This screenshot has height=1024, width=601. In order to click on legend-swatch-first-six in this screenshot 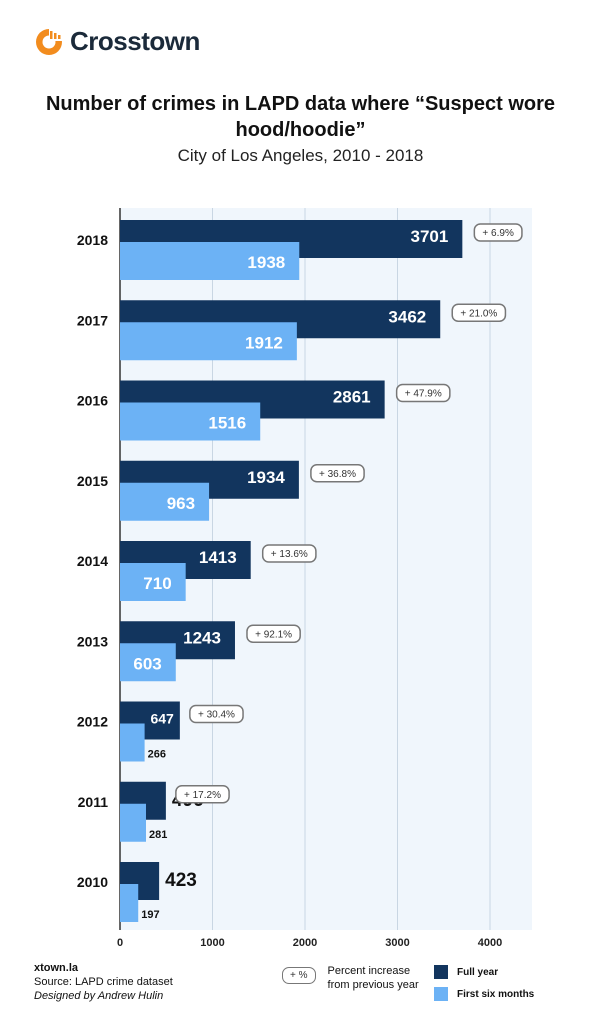, I will do `click(441, 994)`.